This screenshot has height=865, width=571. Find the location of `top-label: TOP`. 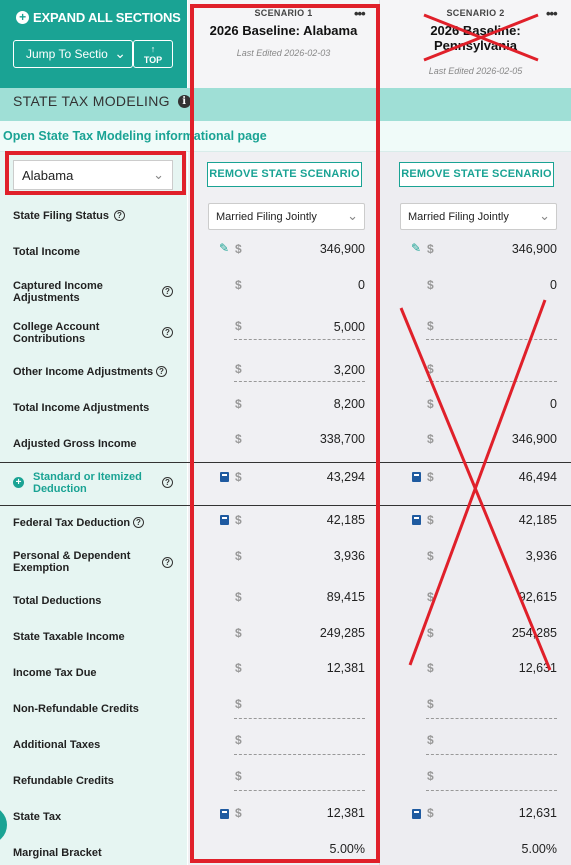

top-label: TOP is located at coordinates (153, 60).